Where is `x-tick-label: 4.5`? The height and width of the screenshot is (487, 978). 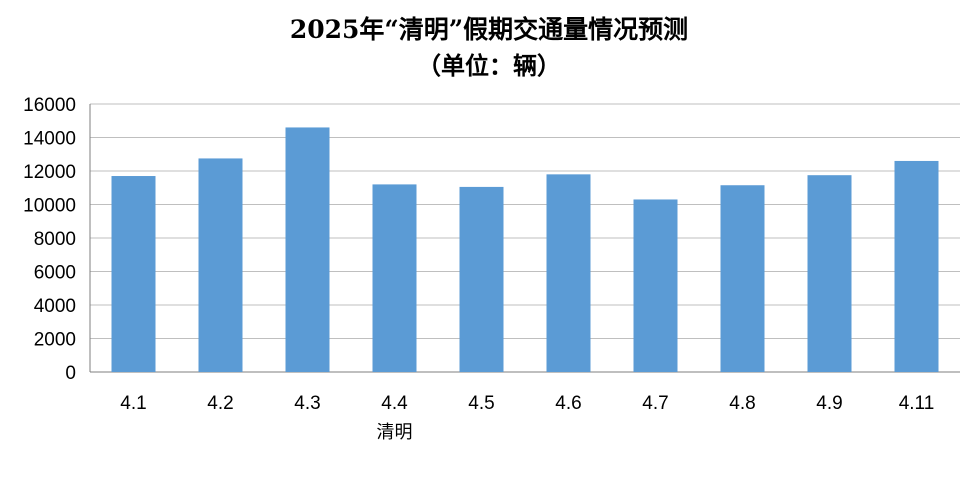
x-tick-label: 4.5 is located at coordinates (481, 403).